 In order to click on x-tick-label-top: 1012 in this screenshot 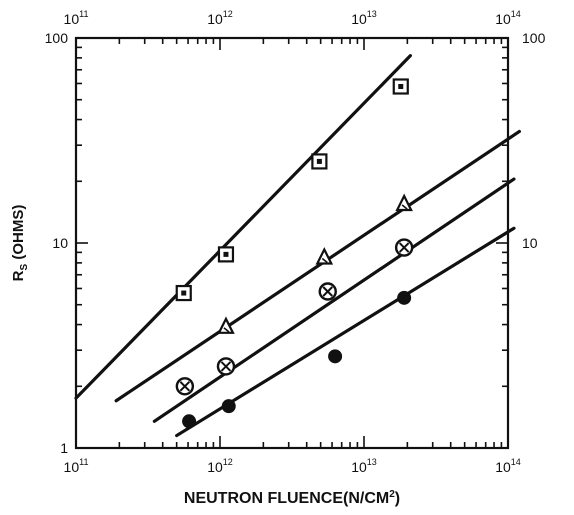, I will do `click(220, 18)`.